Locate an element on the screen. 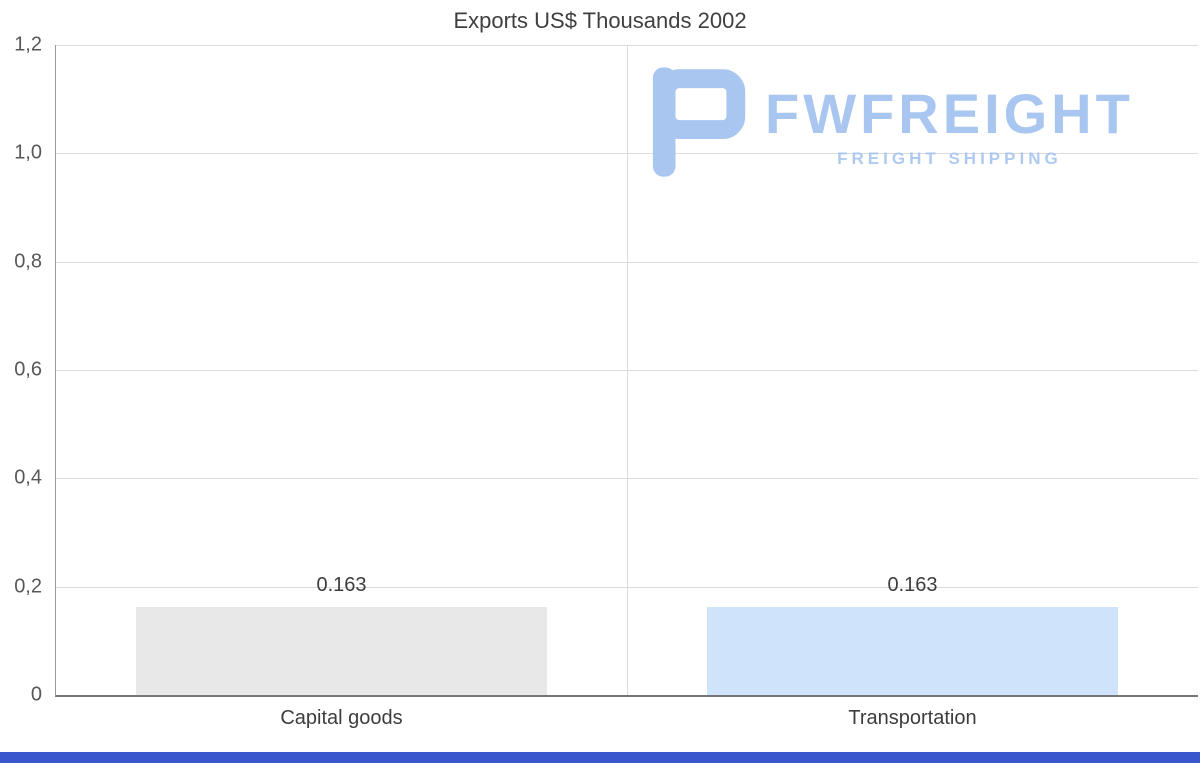 The width and height of the screenshot is (1200, 763). y-tick-label: 0,2 is located at coordinates (28, 586).